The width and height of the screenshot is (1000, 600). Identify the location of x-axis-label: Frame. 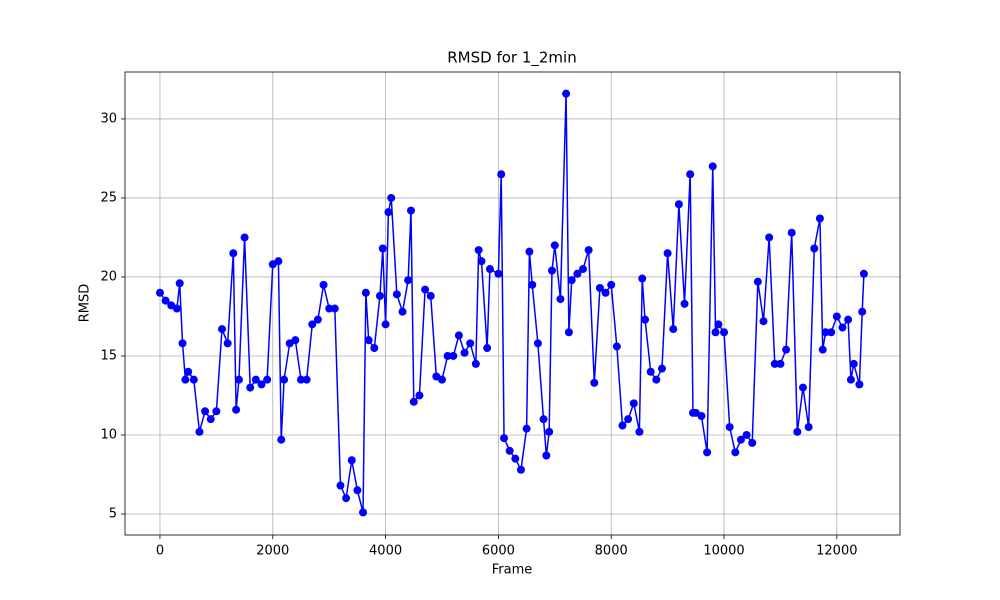
(512, 570).